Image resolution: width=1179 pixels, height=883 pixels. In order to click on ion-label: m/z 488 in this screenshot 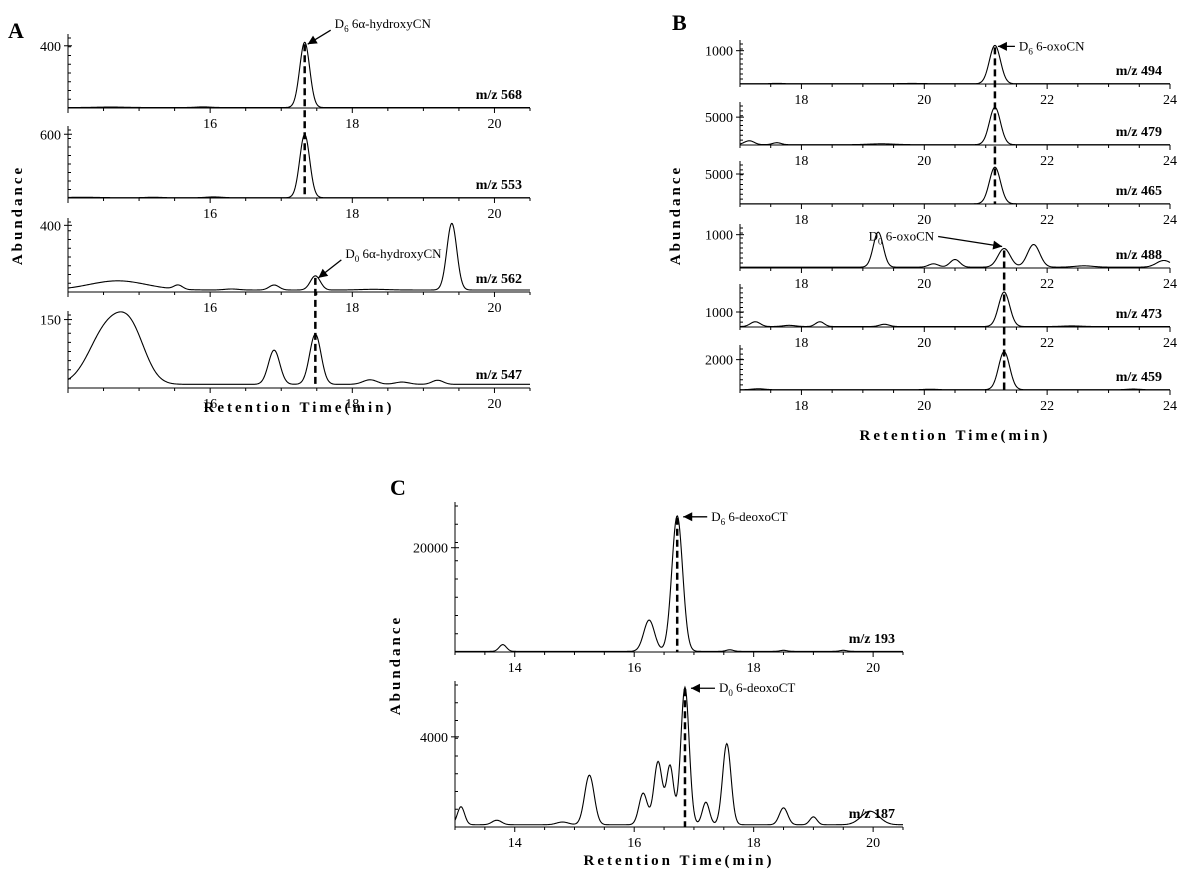, I will do `click(1139, 255)`.